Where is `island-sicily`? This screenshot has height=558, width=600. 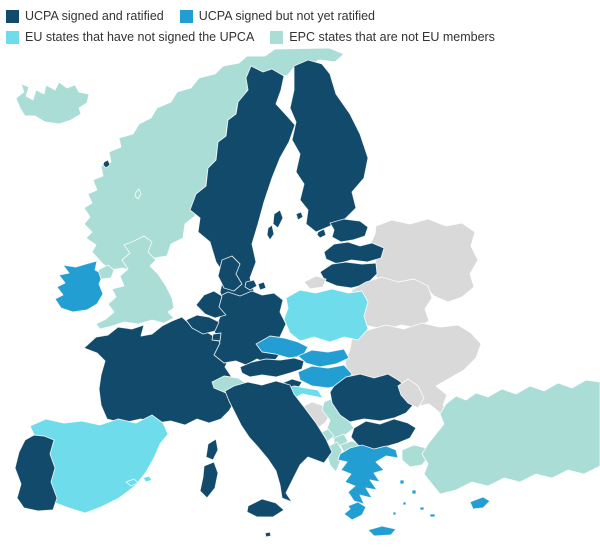 island-sicily is located at coordinates (265, 508).